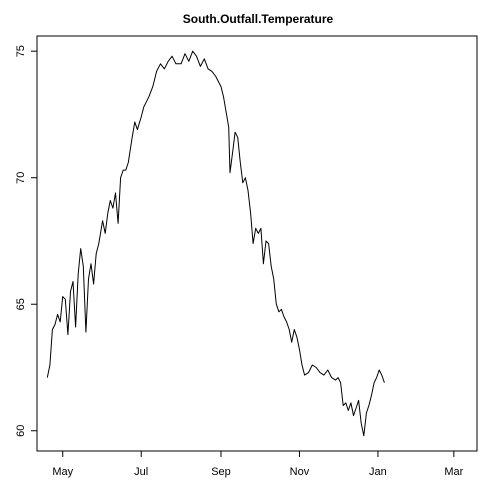 The height and width of the screenshot is (480, 480). Describe the element at coordinates (21, 304) in the screenshot. I see `y-tick-label: 65` at that location.